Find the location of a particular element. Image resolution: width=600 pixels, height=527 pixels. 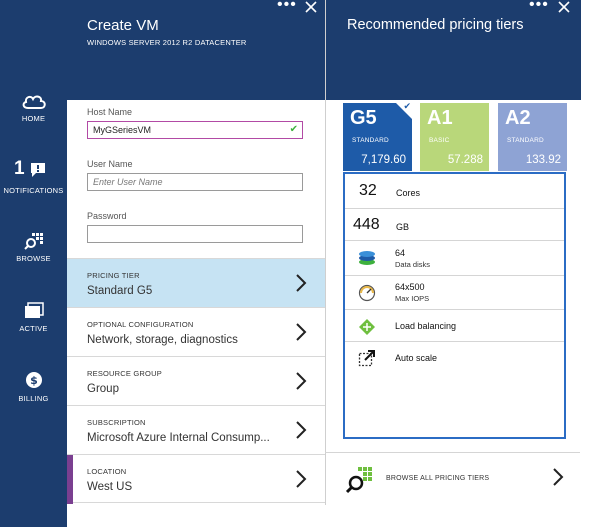

tier-tile-g5: ✔ G5 STANDARD 7,179.60 is located at coordinates (377, 136).